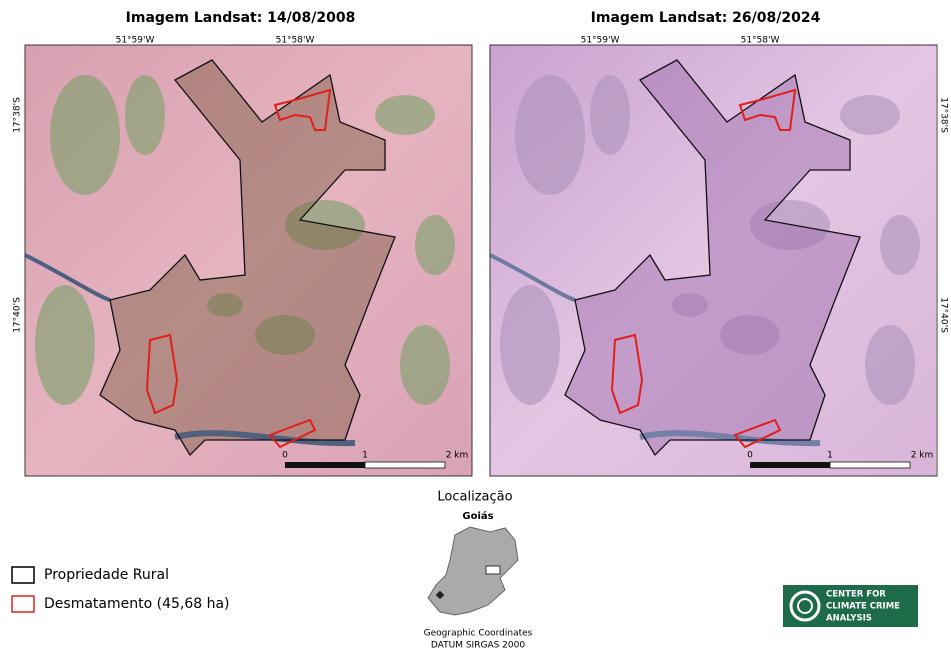 The width and height of the screenshot is (951, 671). What do you see at coordinates (473, 571) in the screenshot?
I see `goias-shape` at bounding box center [473, 571].